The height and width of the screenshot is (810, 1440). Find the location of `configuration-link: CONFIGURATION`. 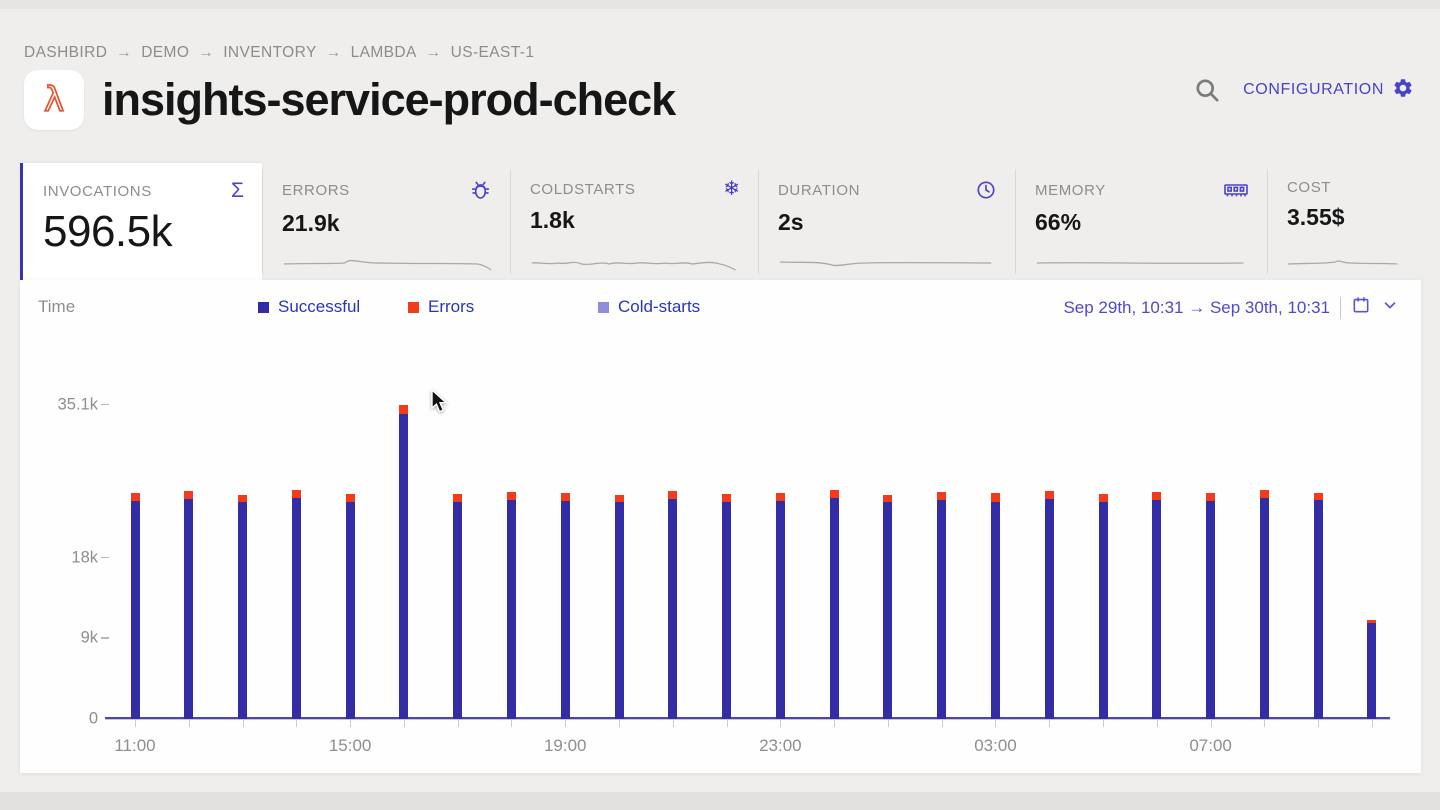

configuration-link: CONFIGURATION is located at coordinates (1328, 90).